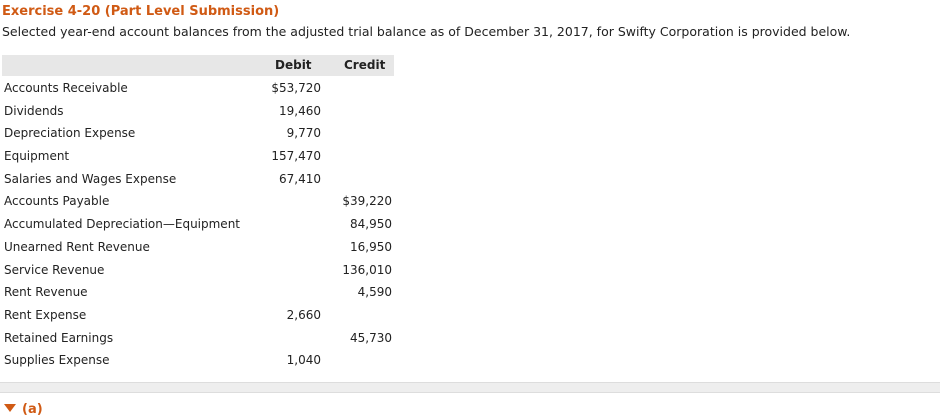  I want to click on account-name: Dividends, so click(34, 110).